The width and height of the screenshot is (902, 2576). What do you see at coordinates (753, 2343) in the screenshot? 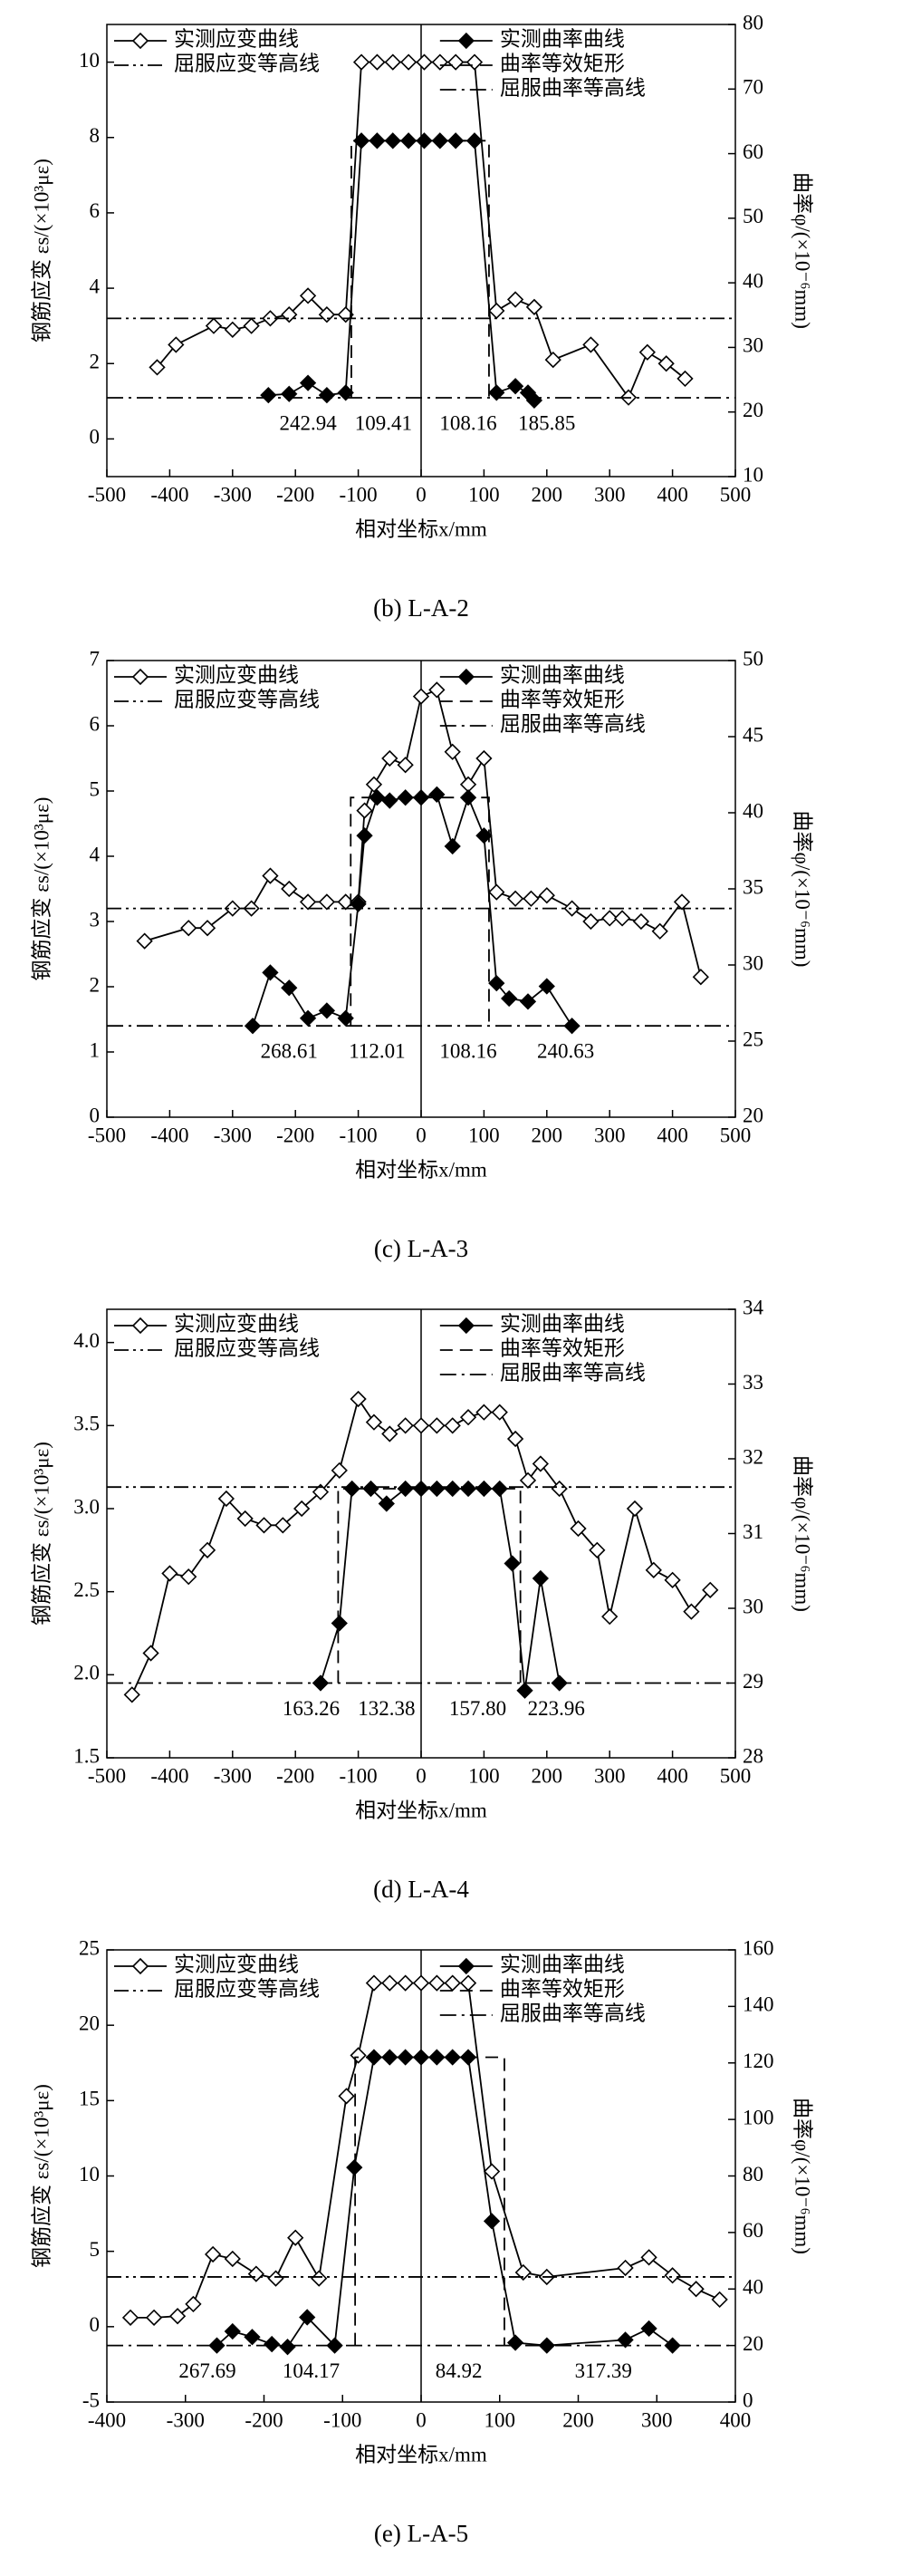
I see `y2-tick-label: 20` at bounding box center [753, 2343].